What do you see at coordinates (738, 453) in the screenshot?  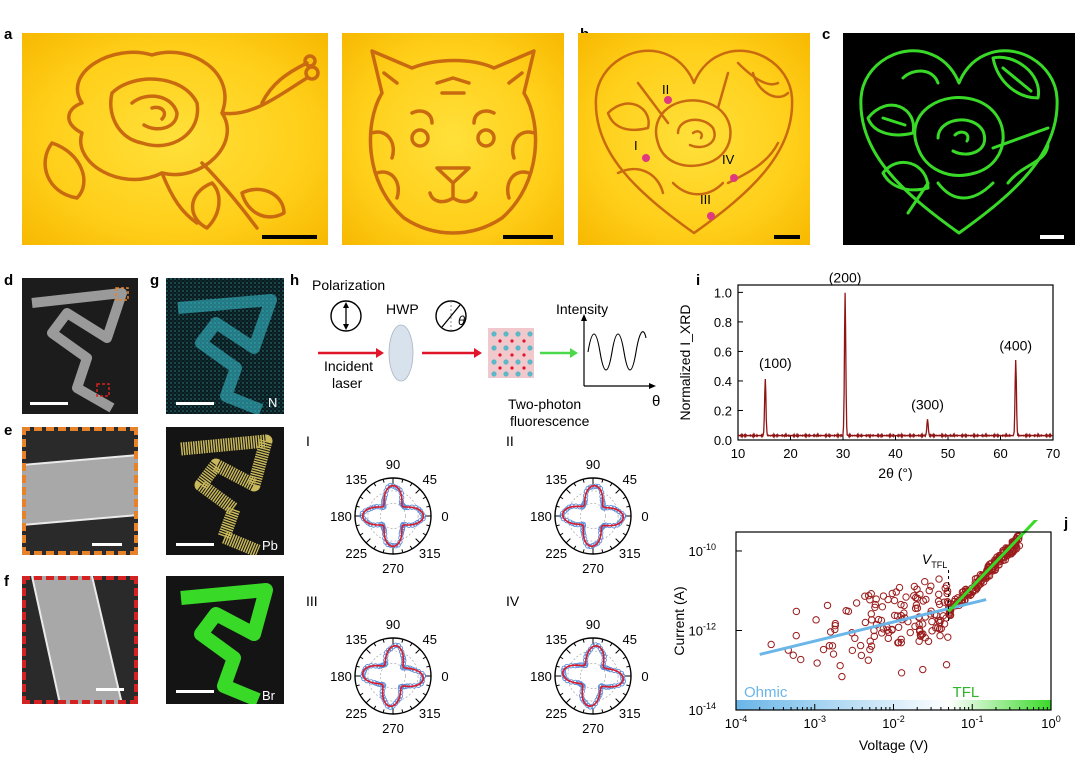 I see `xrd-x-tick-label: 10` at bounding box center [738, 453].